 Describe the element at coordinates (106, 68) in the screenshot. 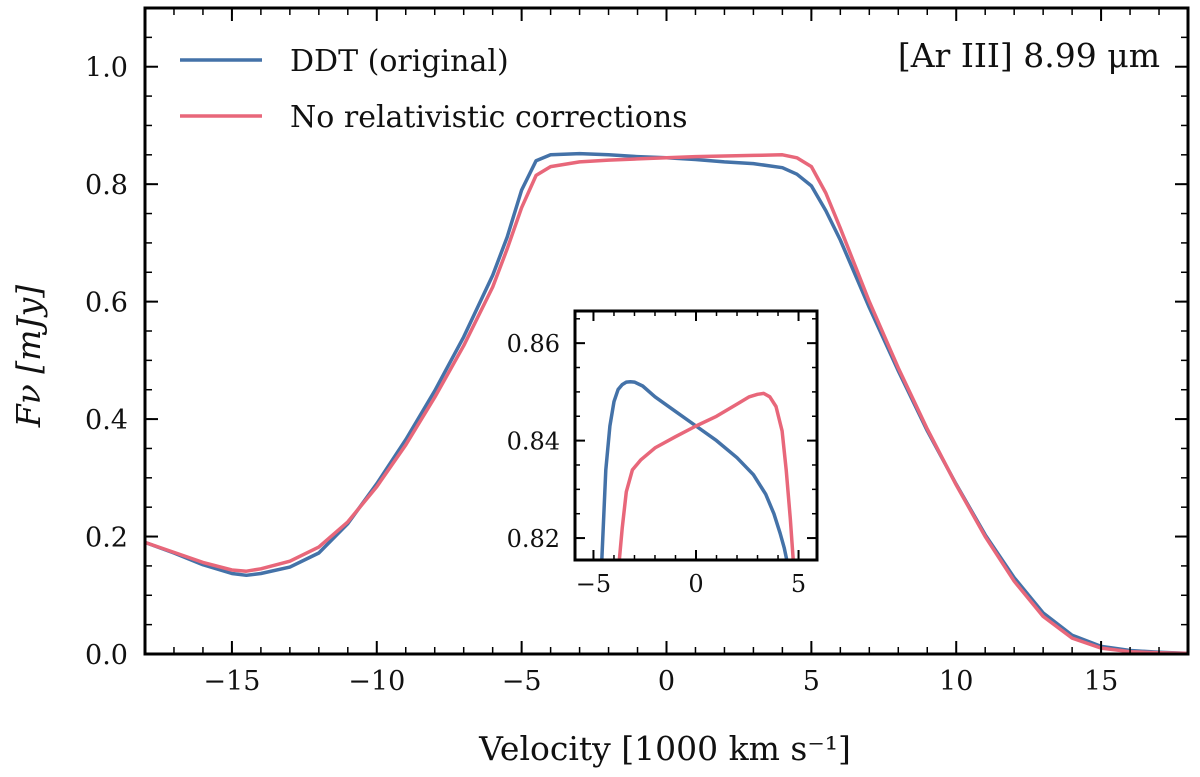

I see `main-y-tick-label: 1.0` at that location.